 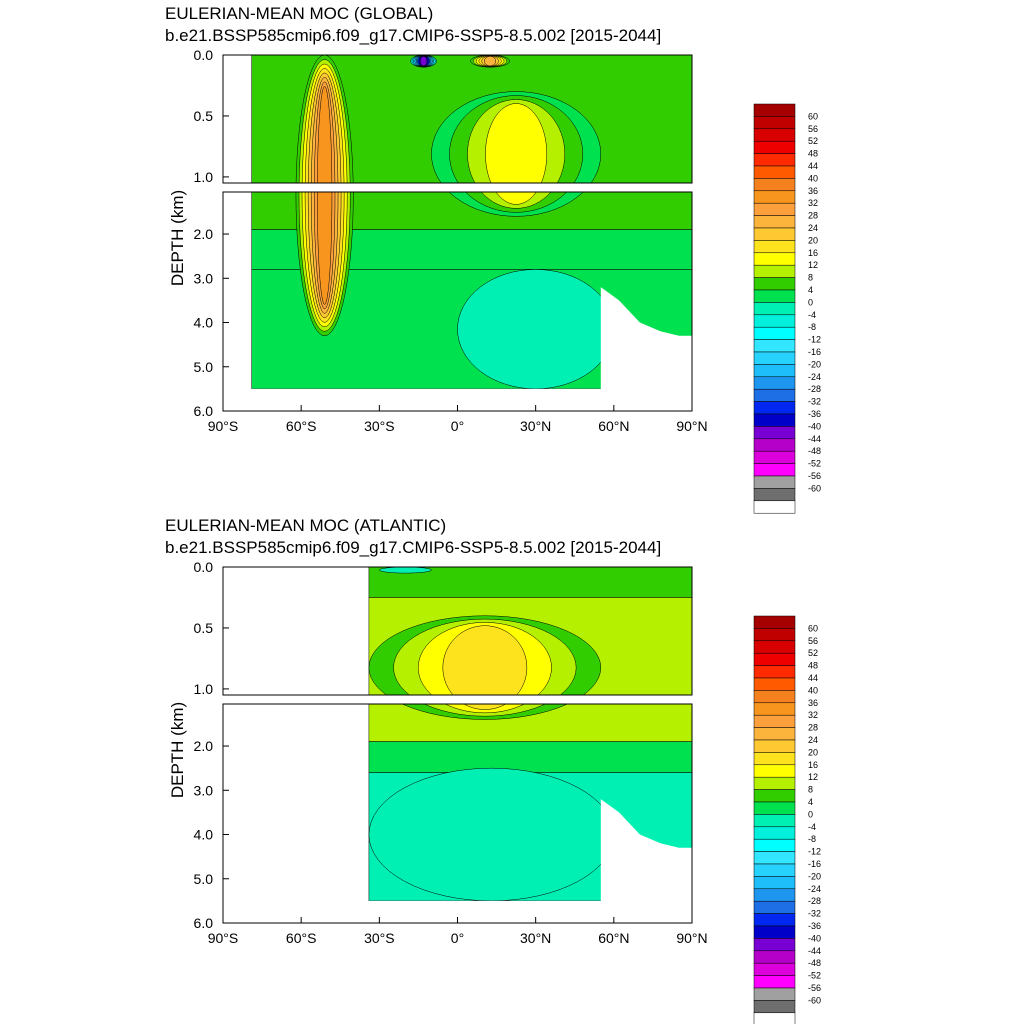 What do you see at coordinates (814, 340) in the screenshot?
I see `colorbar-label: -12` at bounding box center [814, 340].